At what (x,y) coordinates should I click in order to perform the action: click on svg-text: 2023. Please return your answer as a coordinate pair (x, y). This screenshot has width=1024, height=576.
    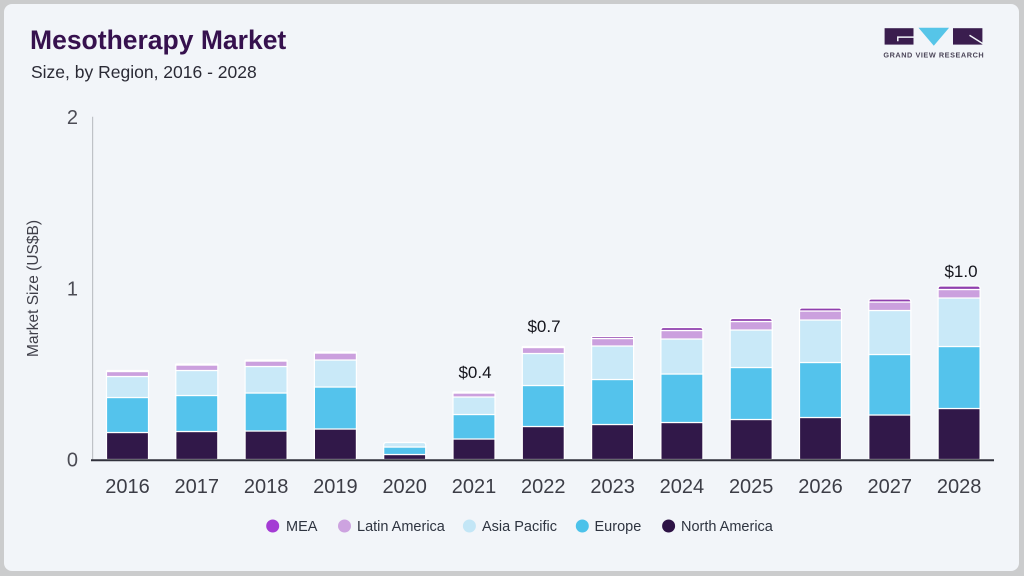
    Looking at the image, I should click on (612, 487).